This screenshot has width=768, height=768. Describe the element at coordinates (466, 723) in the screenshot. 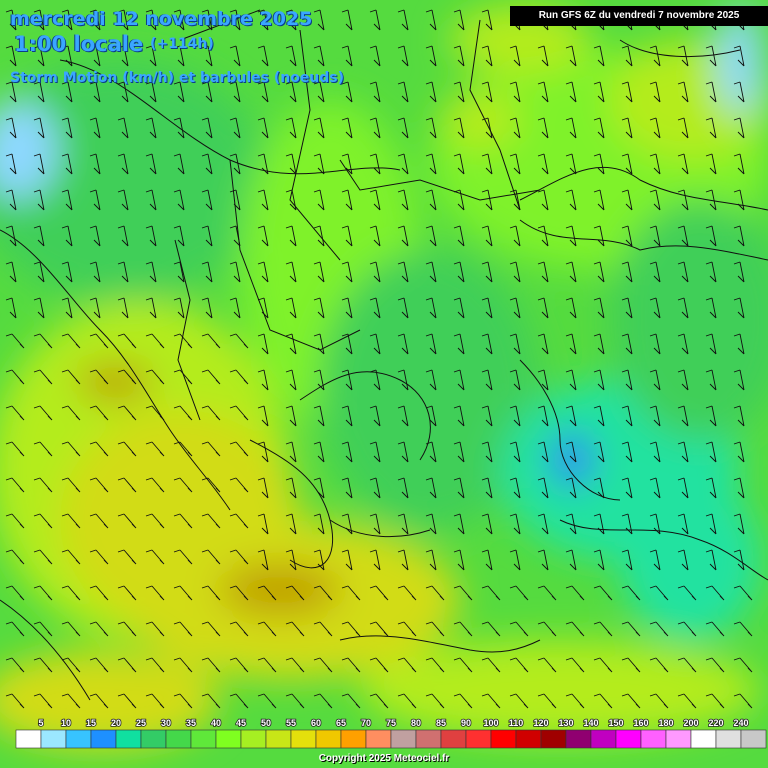

I see `legend-tick-label: 90` at that location.